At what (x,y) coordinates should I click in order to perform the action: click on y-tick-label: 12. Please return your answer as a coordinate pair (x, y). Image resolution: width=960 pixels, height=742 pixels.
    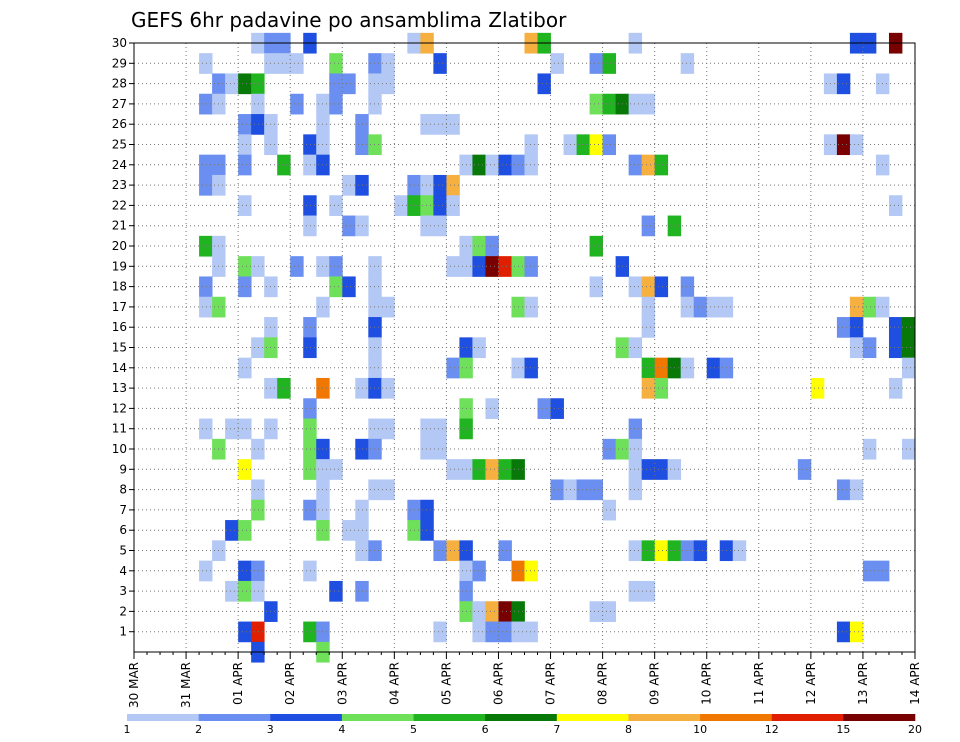
    Looking at the image, I should click on (119, 408).